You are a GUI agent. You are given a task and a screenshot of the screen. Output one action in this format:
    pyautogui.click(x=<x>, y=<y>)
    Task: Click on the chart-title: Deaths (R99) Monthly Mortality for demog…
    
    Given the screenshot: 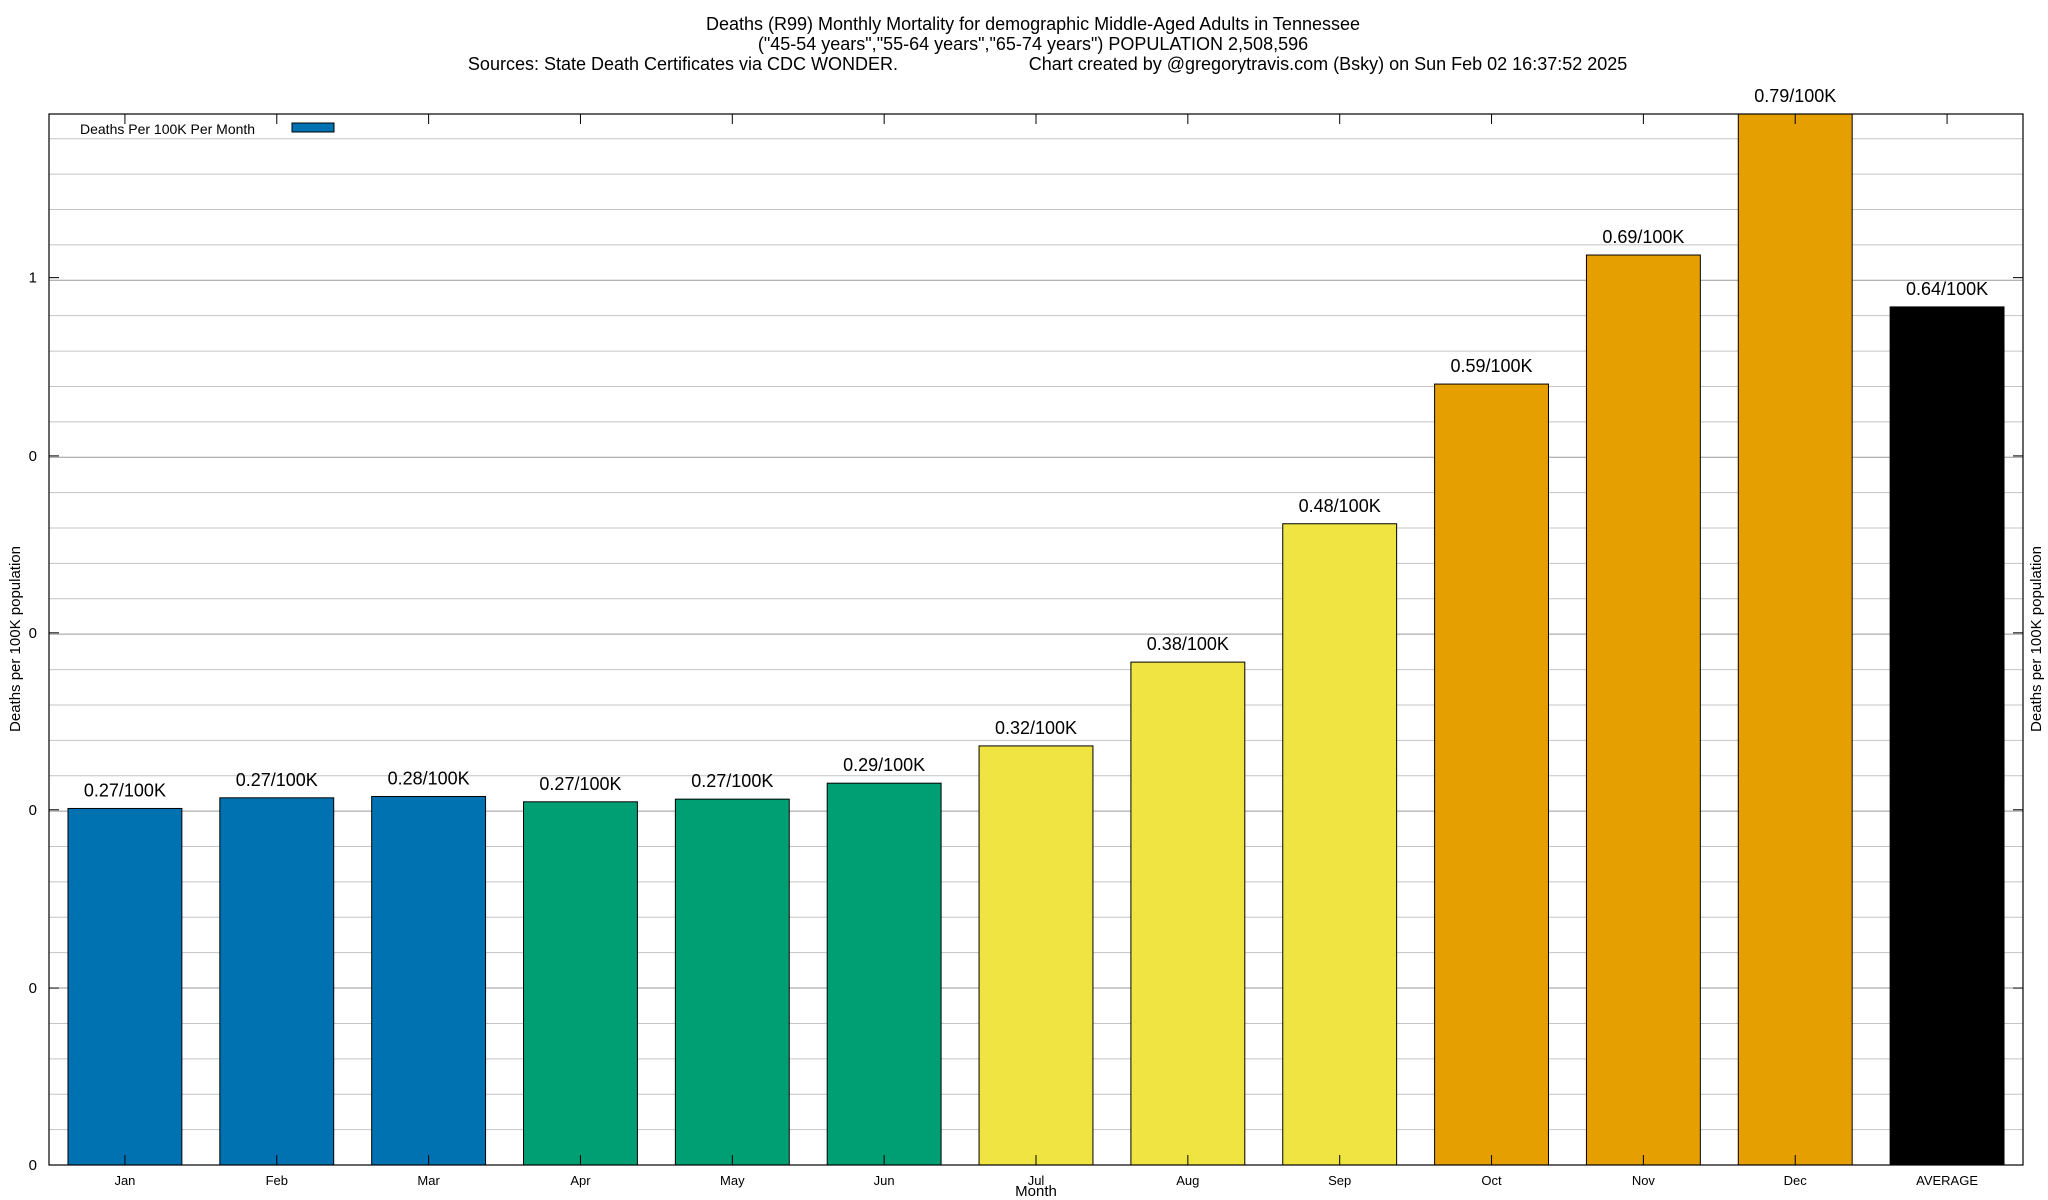 What is the action you would take?
    pyautogui.click(x=1033, y=24)
    